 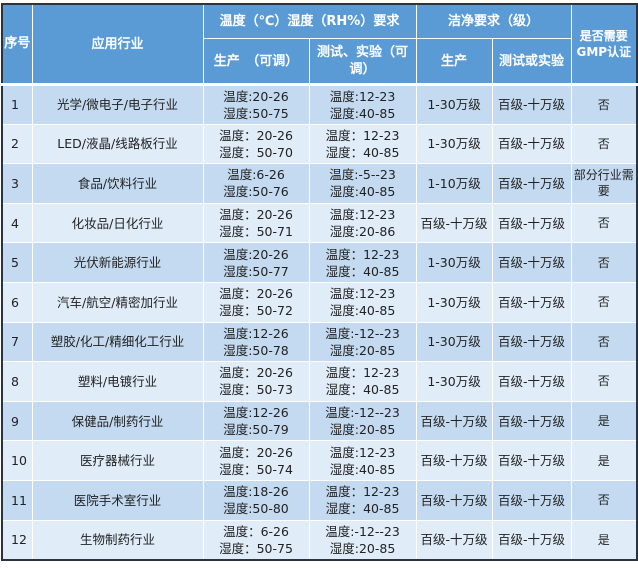 I want to click on test-temp: 温度:-5--23, so click(x=362, y=175).